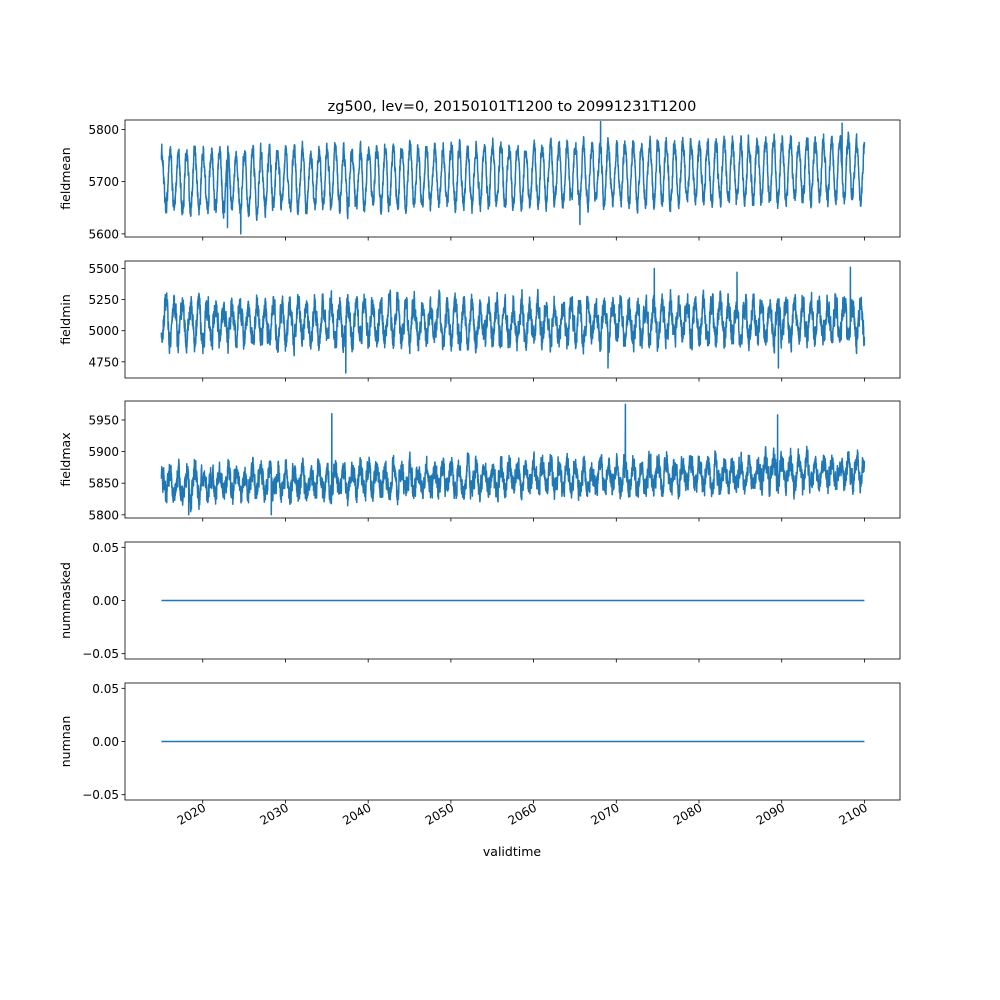  I want to click on axes-frame-fieldmax, so click(512, 459).